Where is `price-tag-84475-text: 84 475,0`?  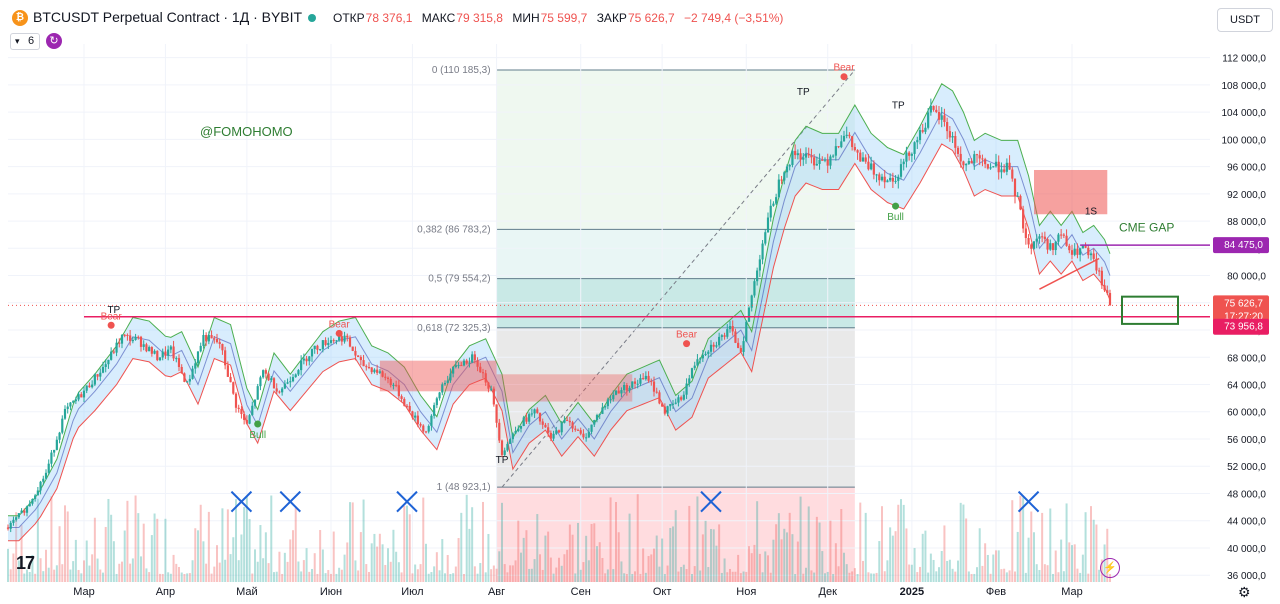 price-tag-84475-text: 84 475,0 is located at coordinates (1243, 245).